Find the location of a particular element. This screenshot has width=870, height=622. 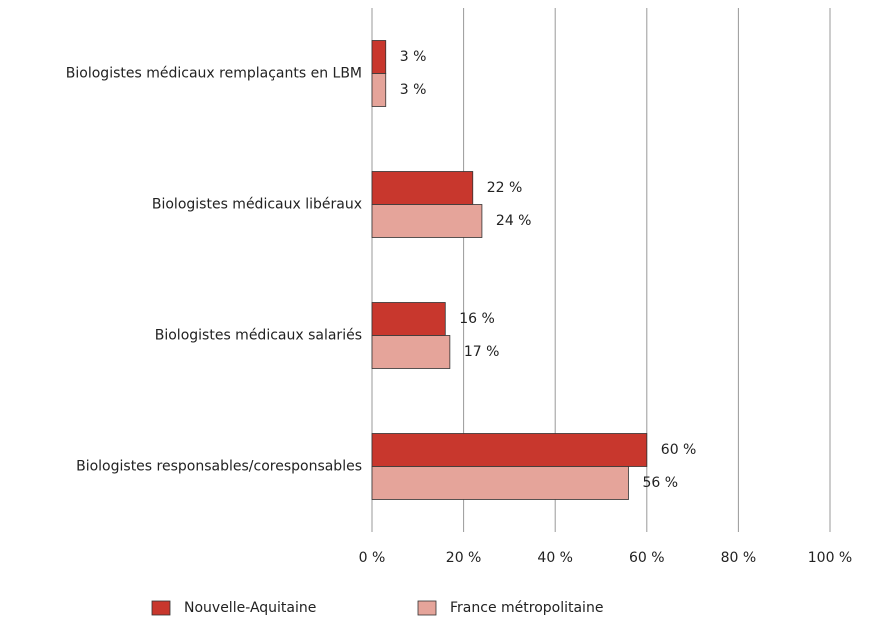

value-label: 17 % is located at coordinates (482, 352).